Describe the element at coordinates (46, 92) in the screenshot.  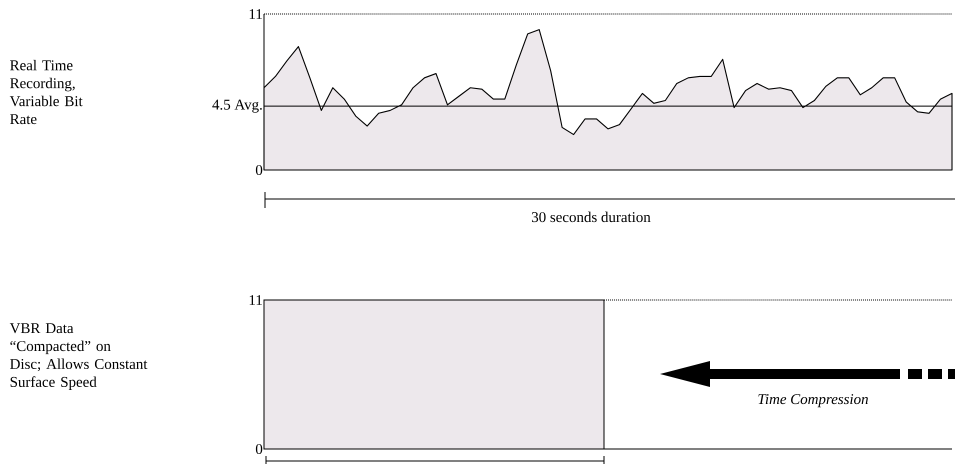
I see `y-axis-title: Real Time Recording, Variable Bit Rate` at that location.